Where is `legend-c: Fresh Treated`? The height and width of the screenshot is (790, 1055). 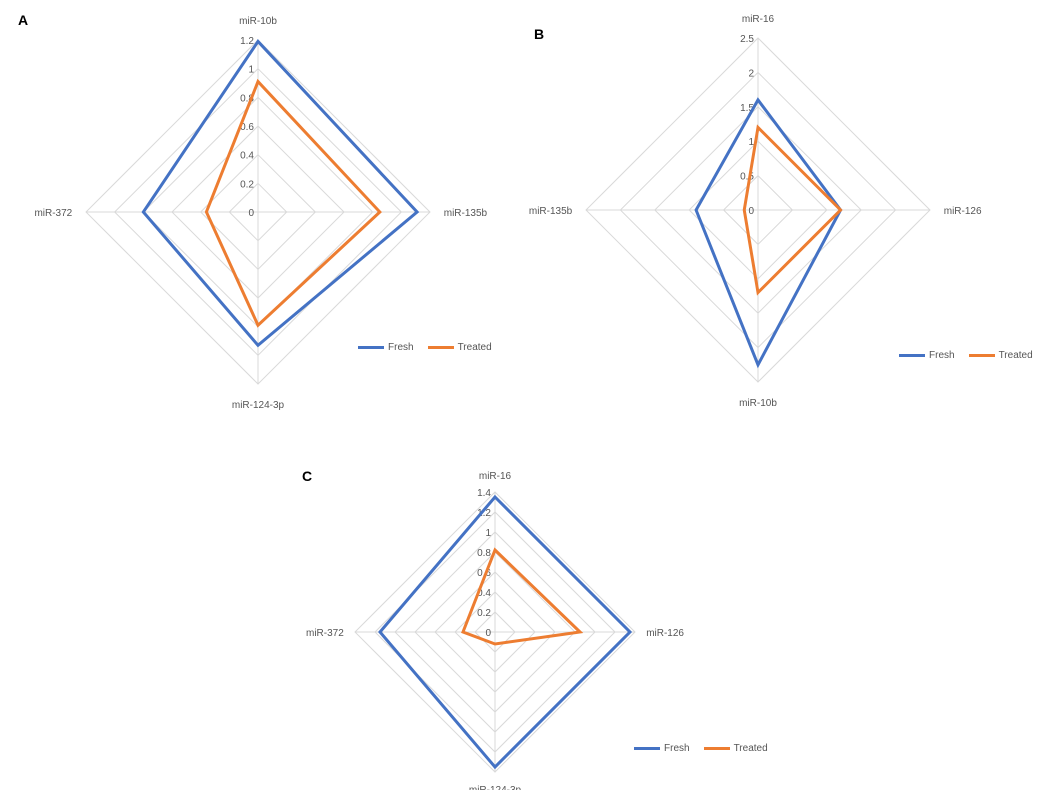
legend-c: Fresh Treated is located at coordinates (701, 748).